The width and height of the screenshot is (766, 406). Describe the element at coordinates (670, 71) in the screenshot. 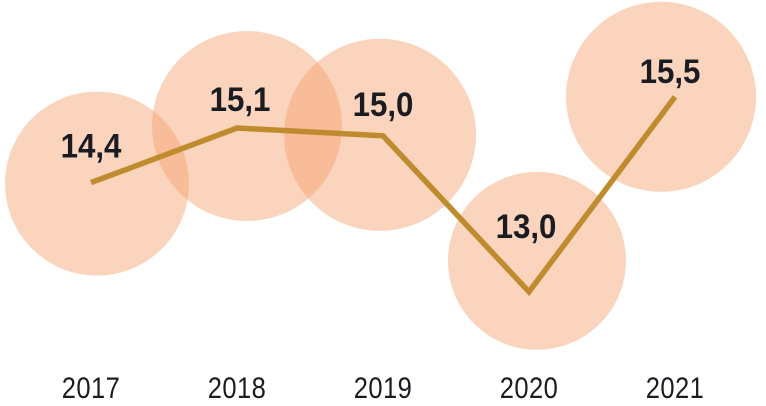

I see `value-label-2021: 15,5` at that location.